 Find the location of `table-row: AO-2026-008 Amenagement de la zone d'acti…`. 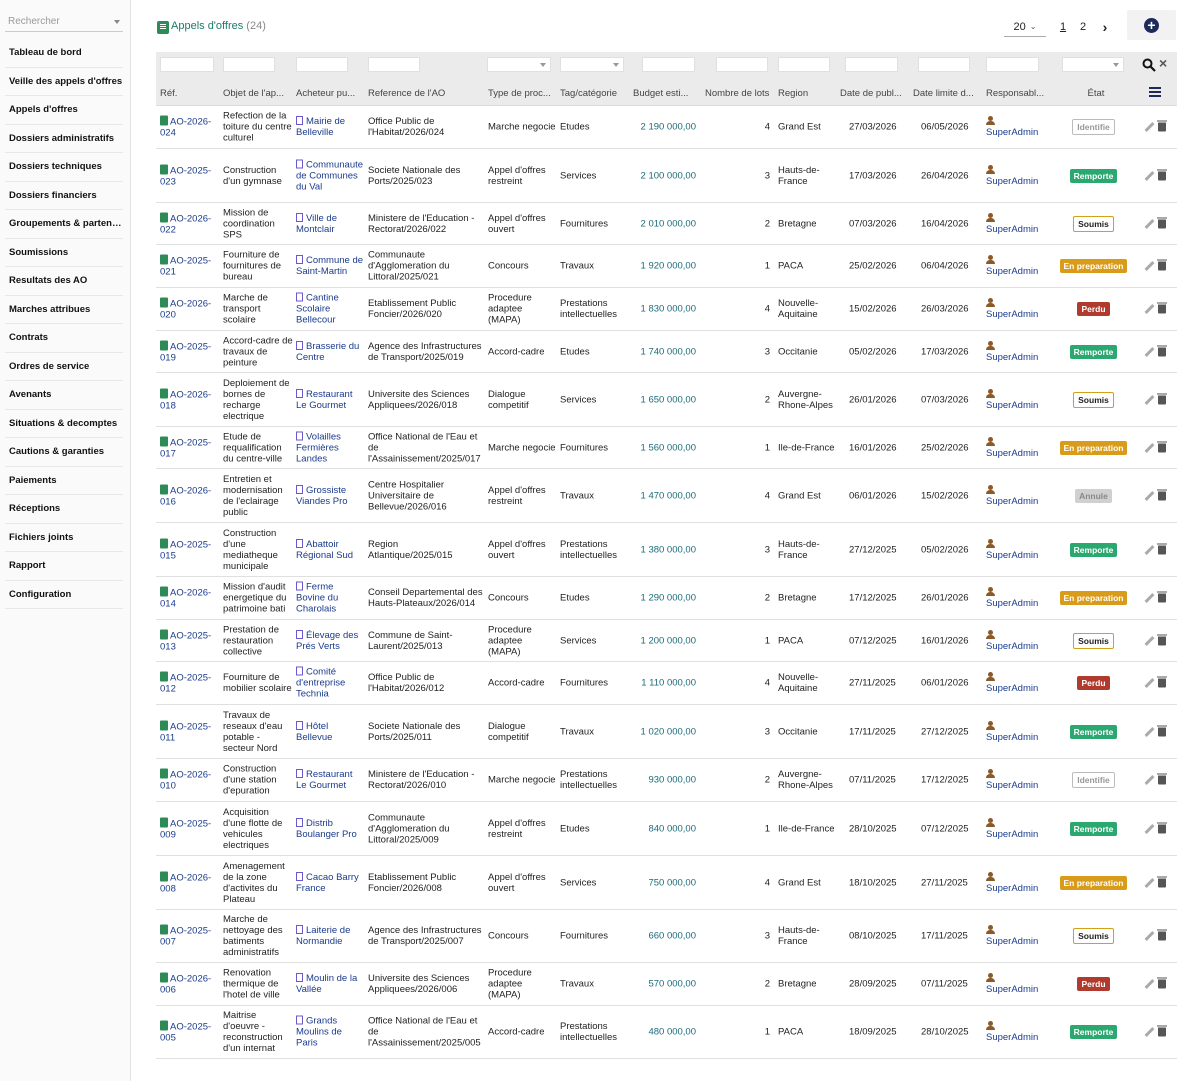

table-row: AO-2026-008 Amenagement de la zone d'acti… is located at coordinates (666, 883).